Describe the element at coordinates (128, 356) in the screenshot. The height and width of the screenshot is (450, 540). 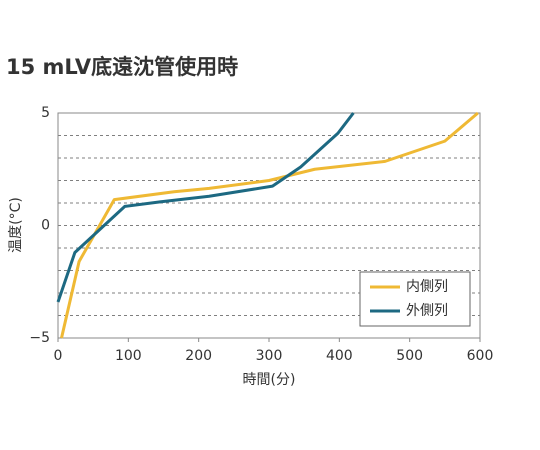
I see `x-tick-label: 100` at that location.